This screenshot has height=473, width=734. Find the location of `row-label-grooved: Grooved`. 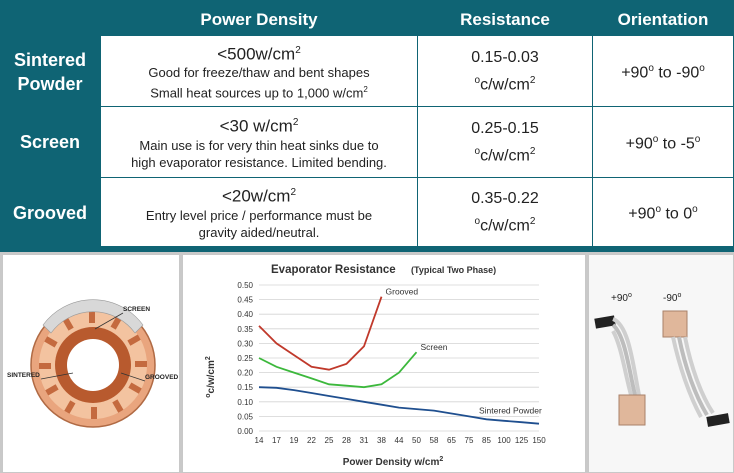

row-label-grooved: Grooved is located at coordinates (50, 213).